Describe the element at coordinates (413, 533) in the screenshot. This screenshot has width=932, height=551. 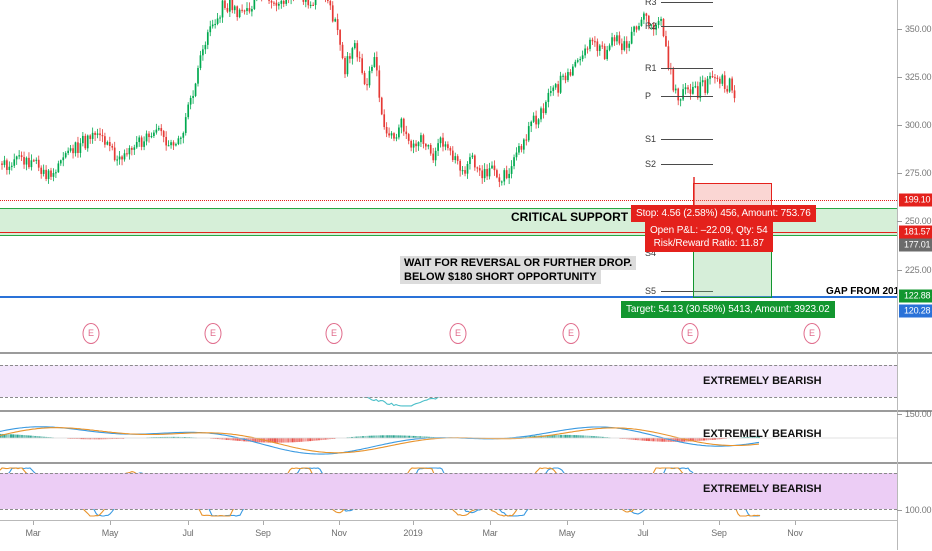
I see `time-axis-label: 2019` at that location.